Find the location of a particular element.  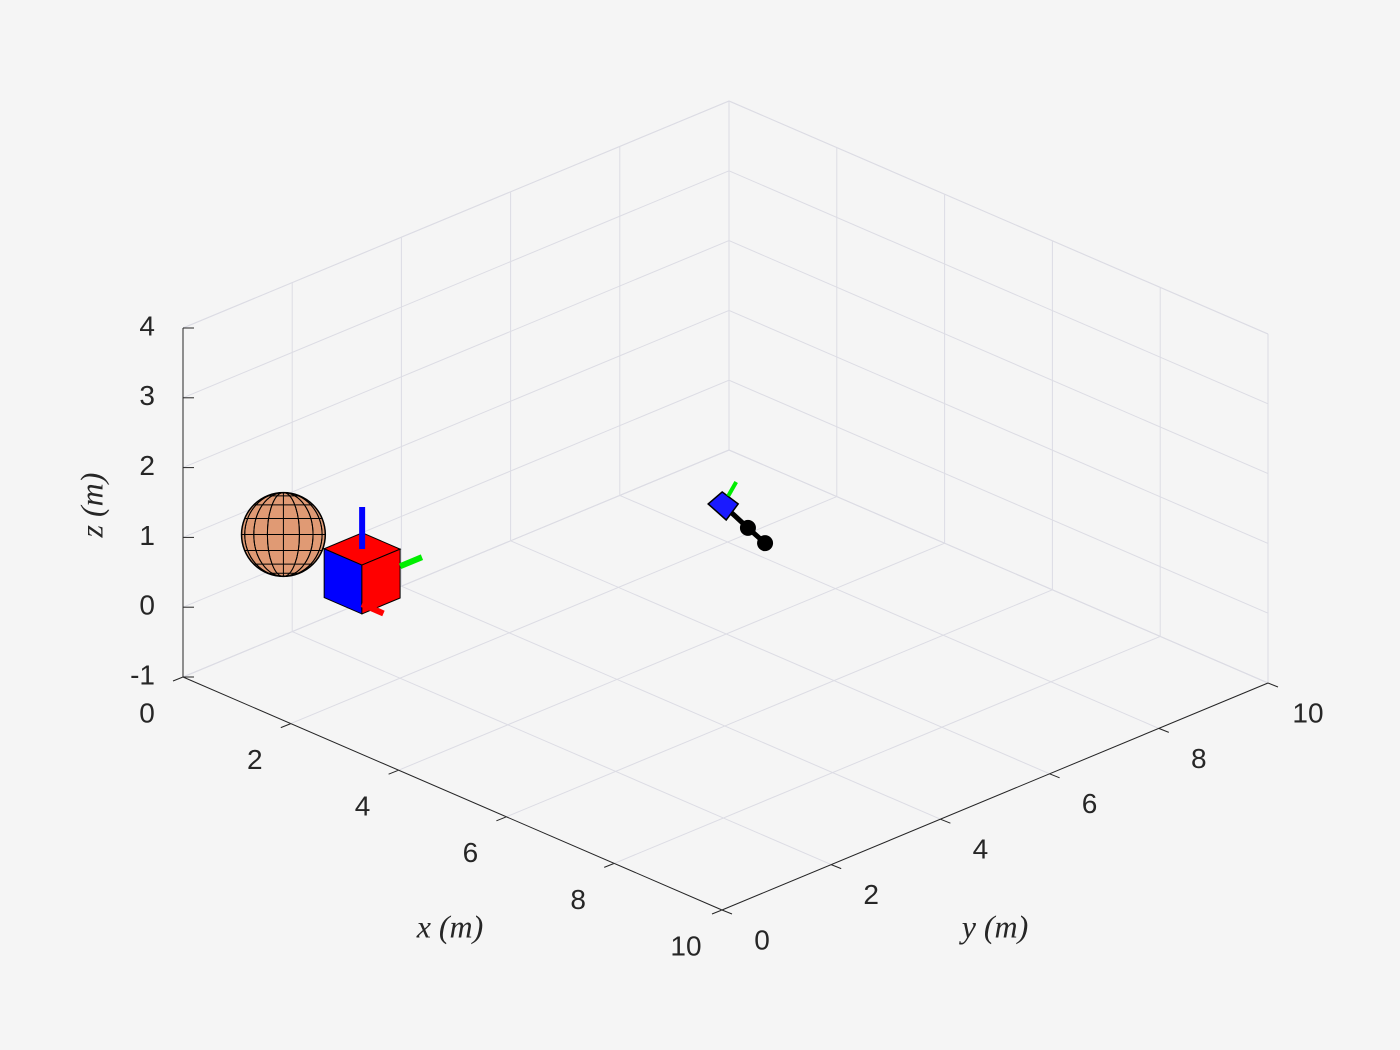

cube-face is located at coordinates (381, 581).